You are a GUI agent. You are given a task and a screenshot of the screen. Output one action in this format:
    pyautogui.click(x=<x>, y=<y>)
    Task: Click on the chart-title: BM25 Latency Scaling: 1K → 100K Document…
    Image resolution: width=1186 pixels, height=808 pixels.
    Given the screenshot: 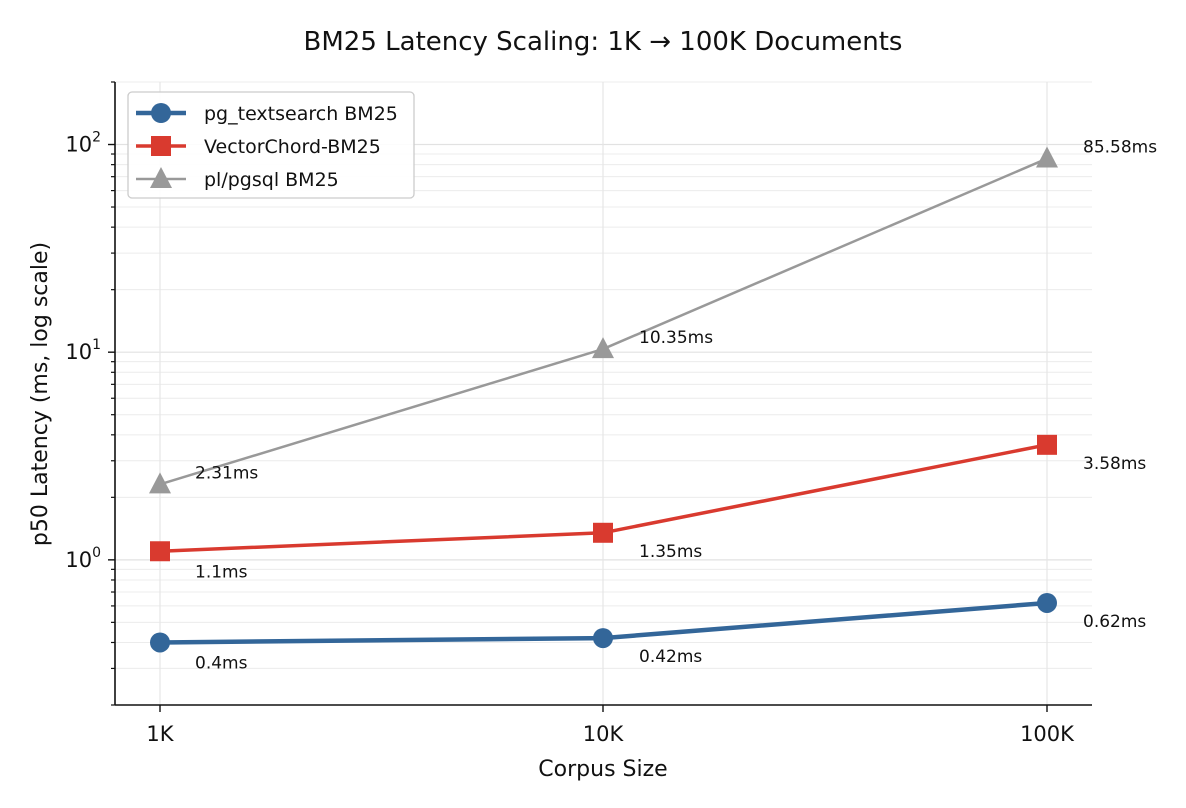 What is the action you would take?
    pyautogui.click(x=603, y=42)
    